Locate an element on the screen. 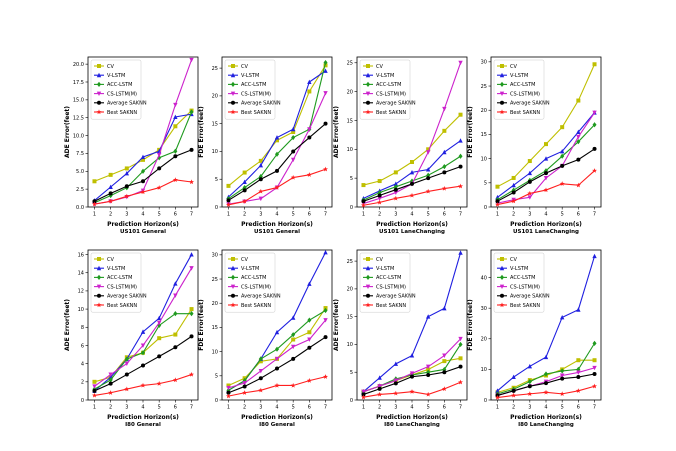 Image resolution: width=676 pixels, height=451 pixels. y-tick-label: 8 is located at coordinates (82, 328).